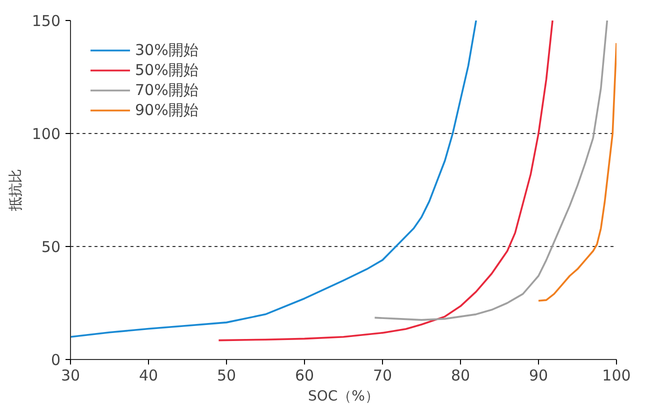 The width and height of the screenshot is (646, 419). I want to click on legend-label: 30%開始, so click(166, 50).